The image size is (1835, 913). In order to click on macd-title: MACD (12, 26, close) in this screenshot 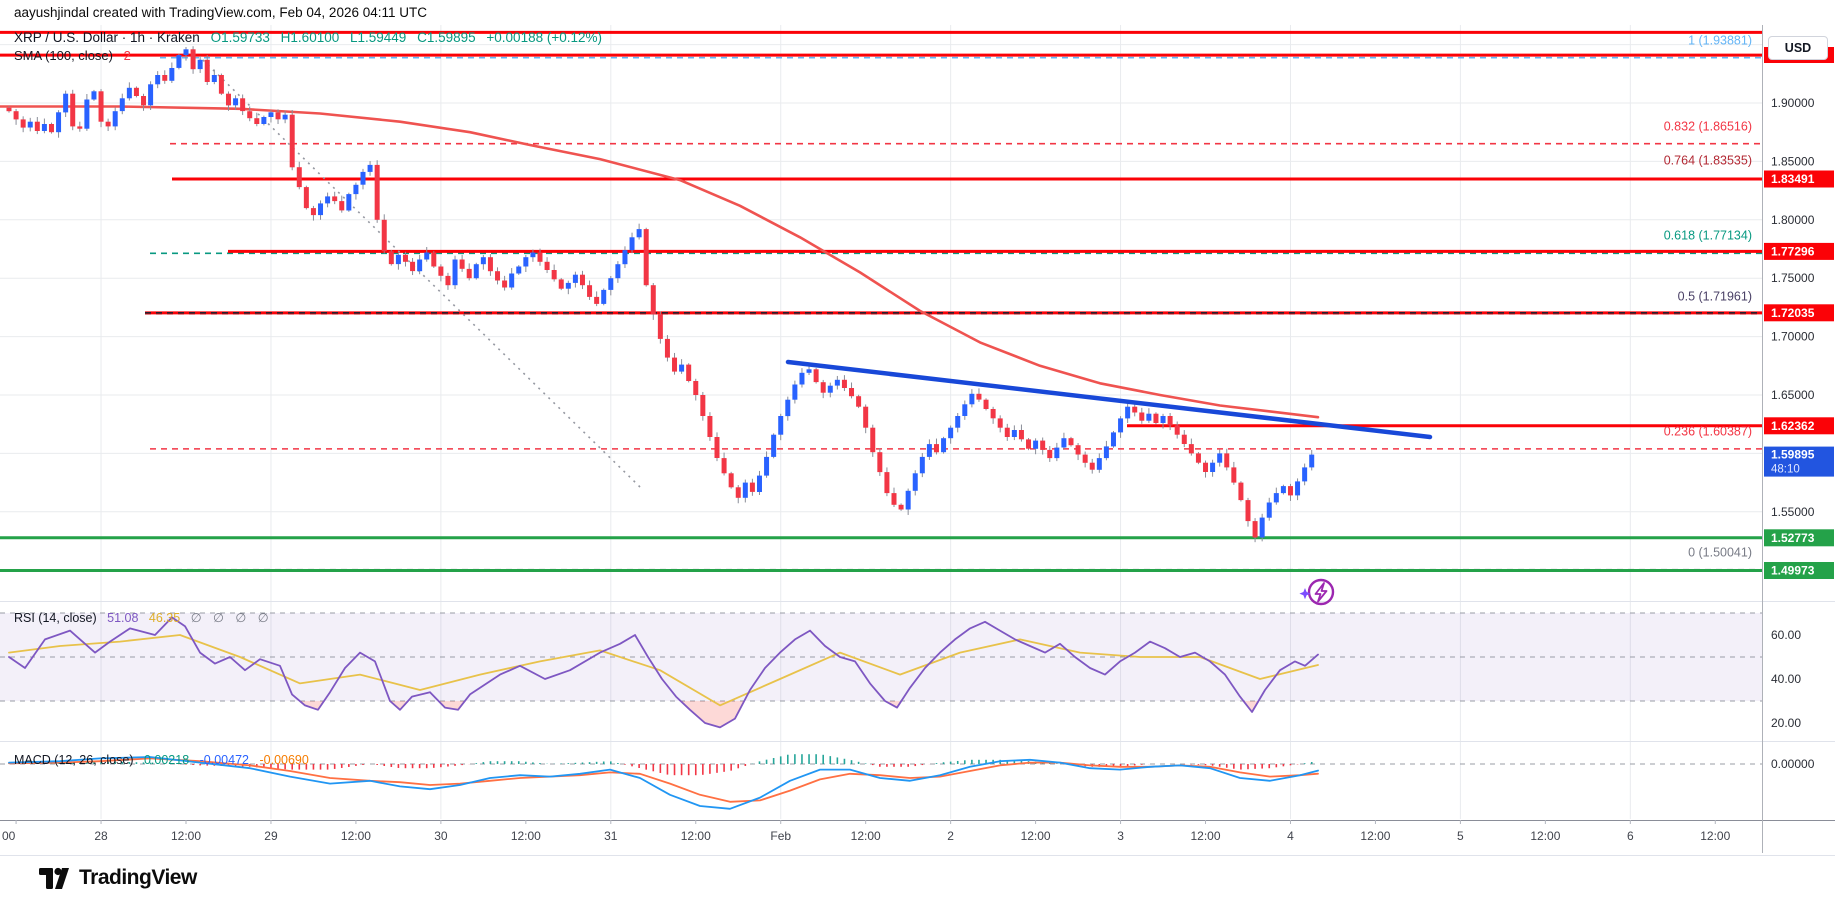, I will do `click(74, 760)`.